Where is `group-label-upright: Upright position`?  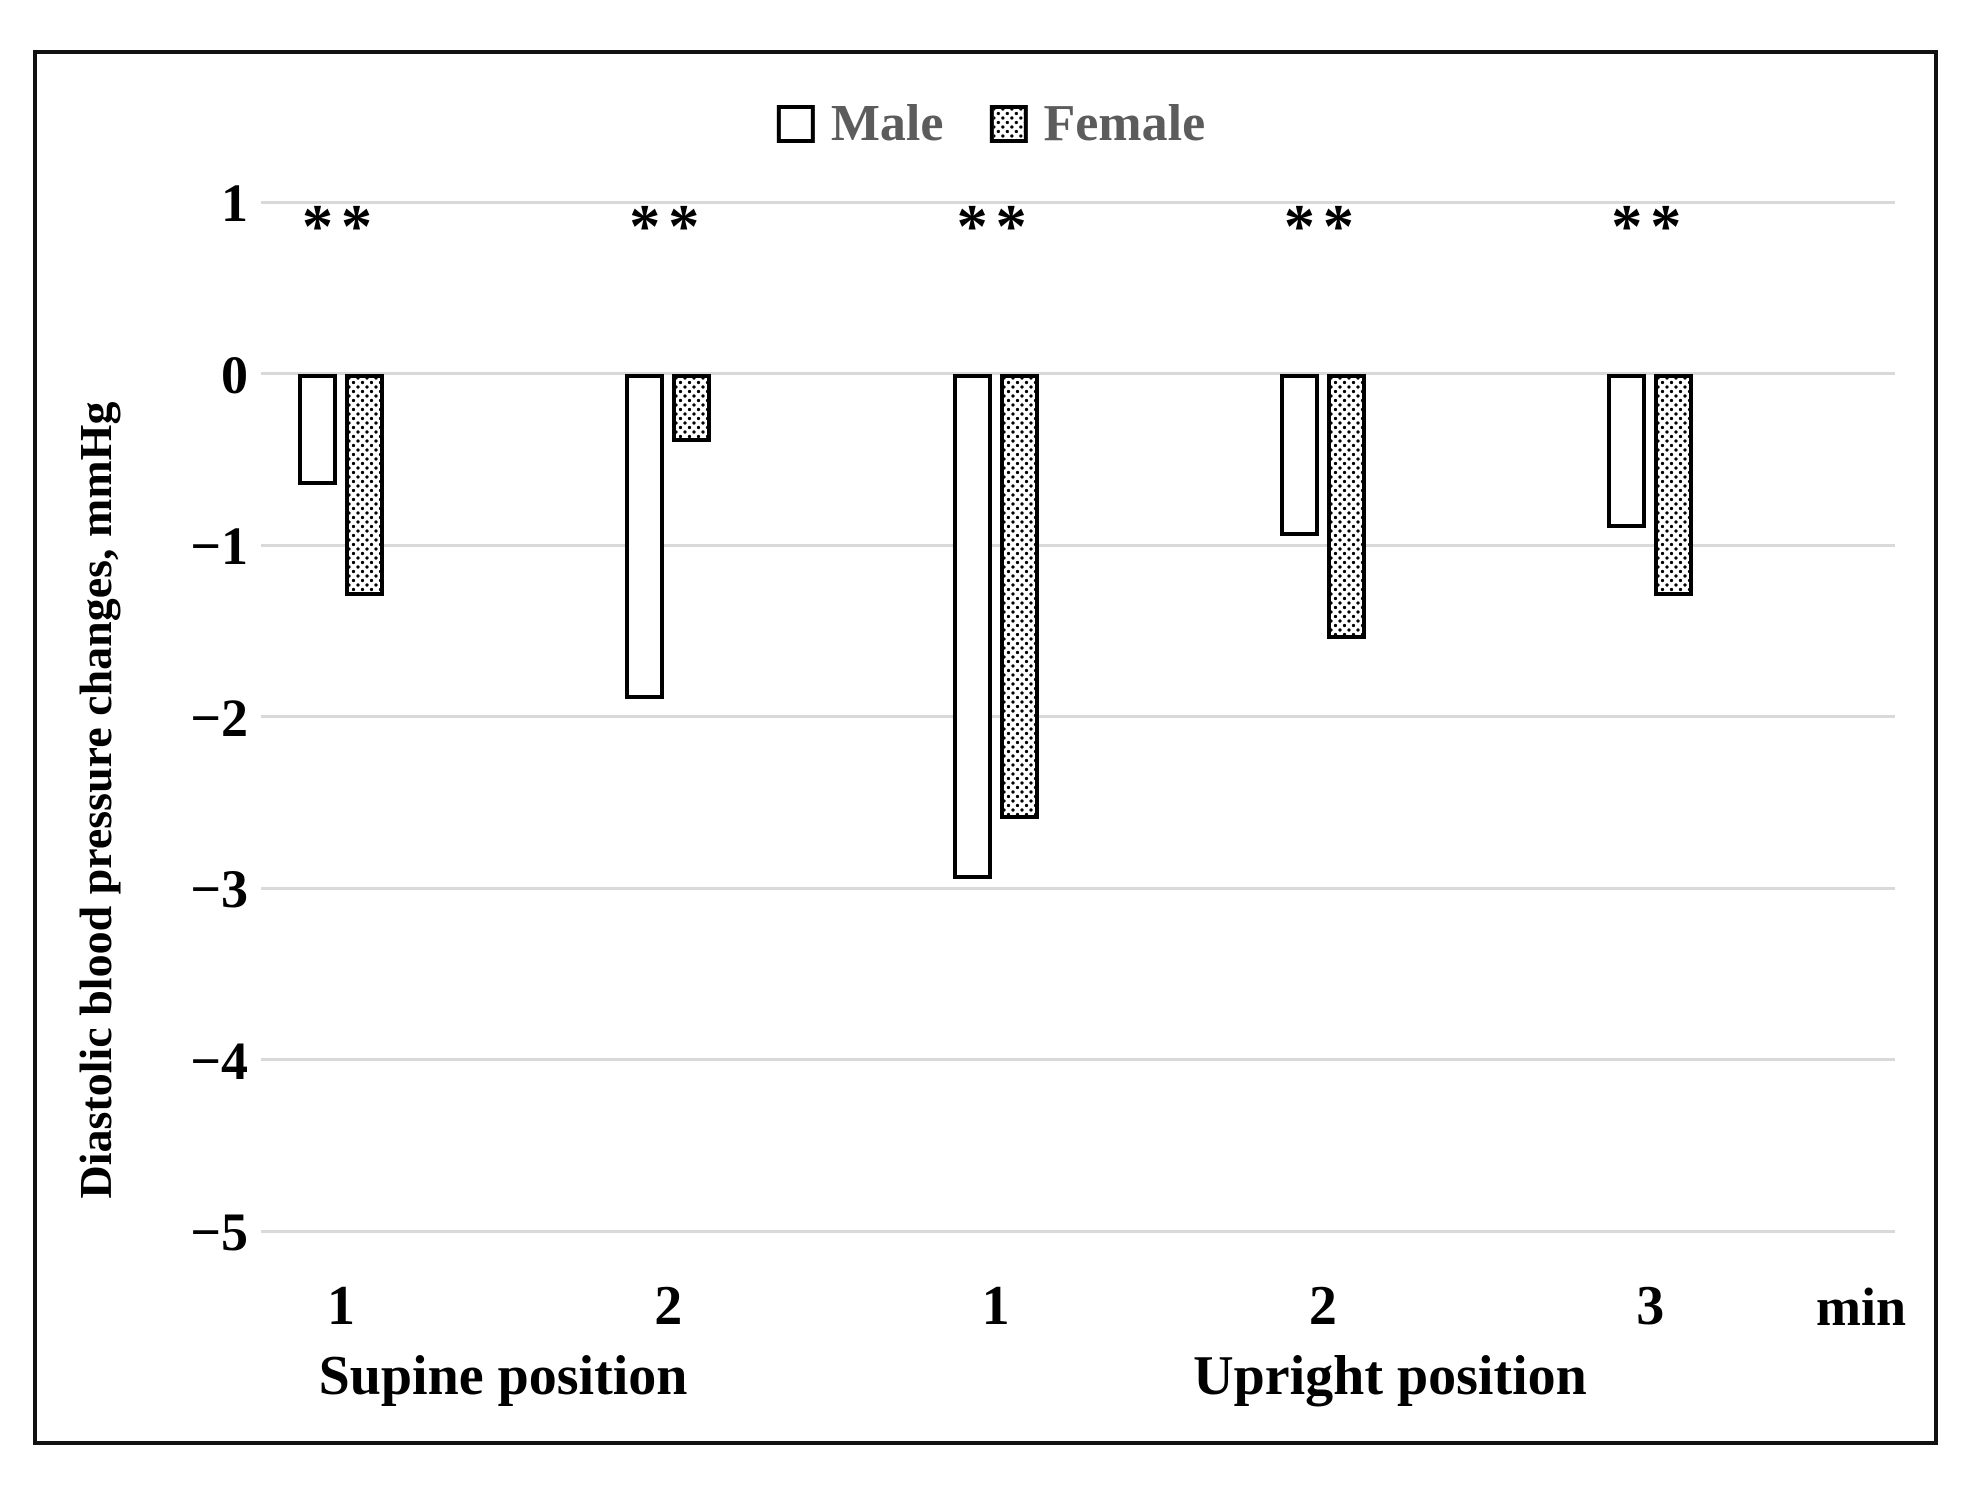 group-label-upright: Upright position is located at coordinates (1390, 1376).